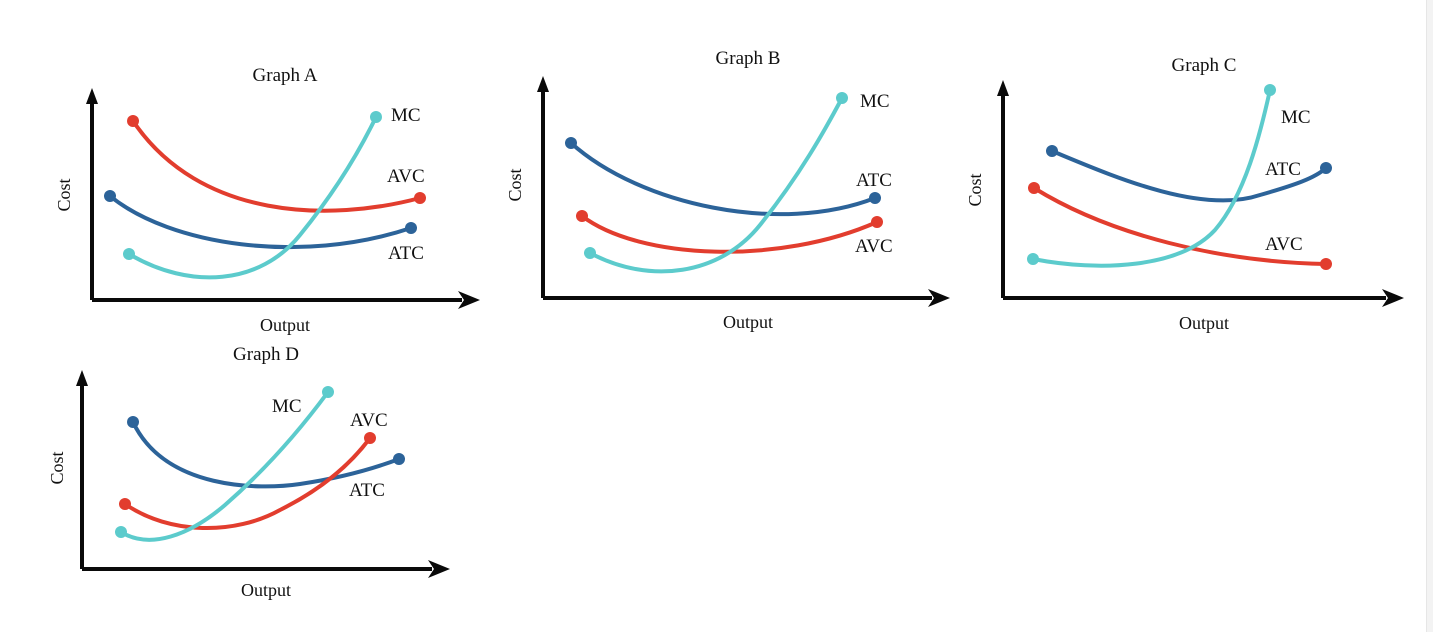 The image size is (1433, 632). I want to click on graph-a-atc-start-point, so click(110, 196).